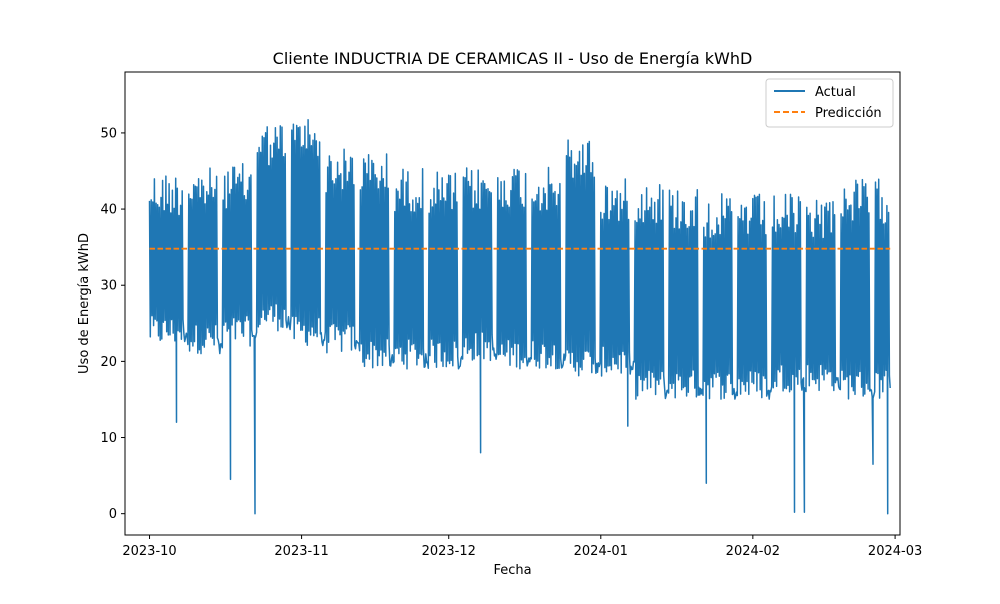 The height and width of the screenshot is (604, 1000). What do you see at coordinates (301, 551) in the screenshot?
I see `x-tick-label: 2023-11` at bounding box center [301, 551].